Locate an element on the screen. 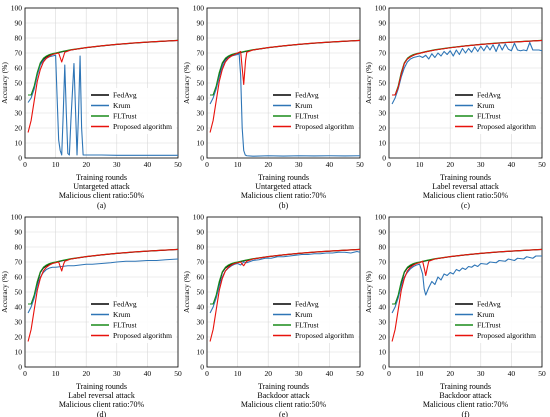 The height and width of the screenshot is (417, 550). panel-label: (a) is located at coordinates (101, 205).